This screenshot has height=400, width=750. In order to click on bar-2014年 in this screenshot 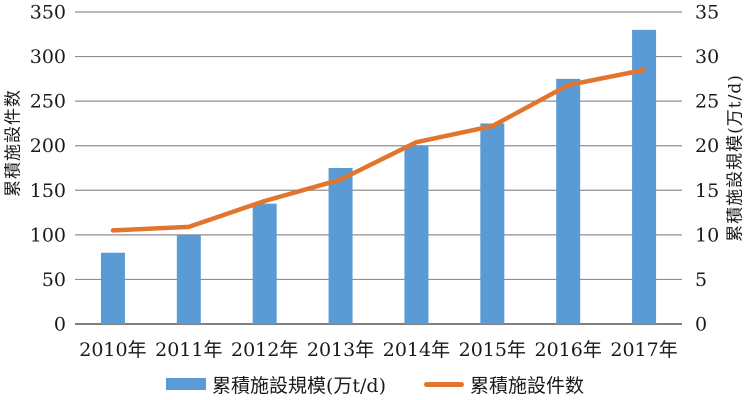, I will do `click(416, 234)`.